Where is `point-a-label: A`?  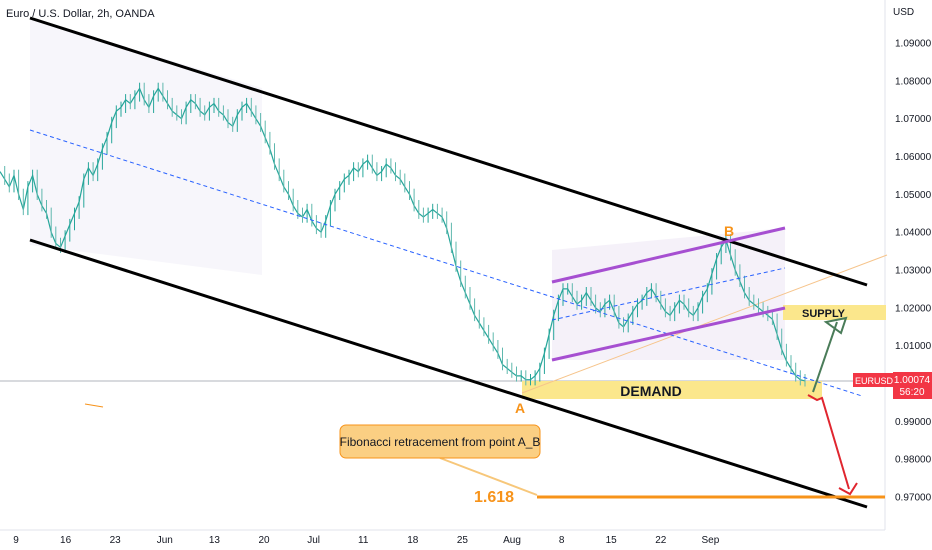
point-a-label: A is located at coordinates (520, 408).